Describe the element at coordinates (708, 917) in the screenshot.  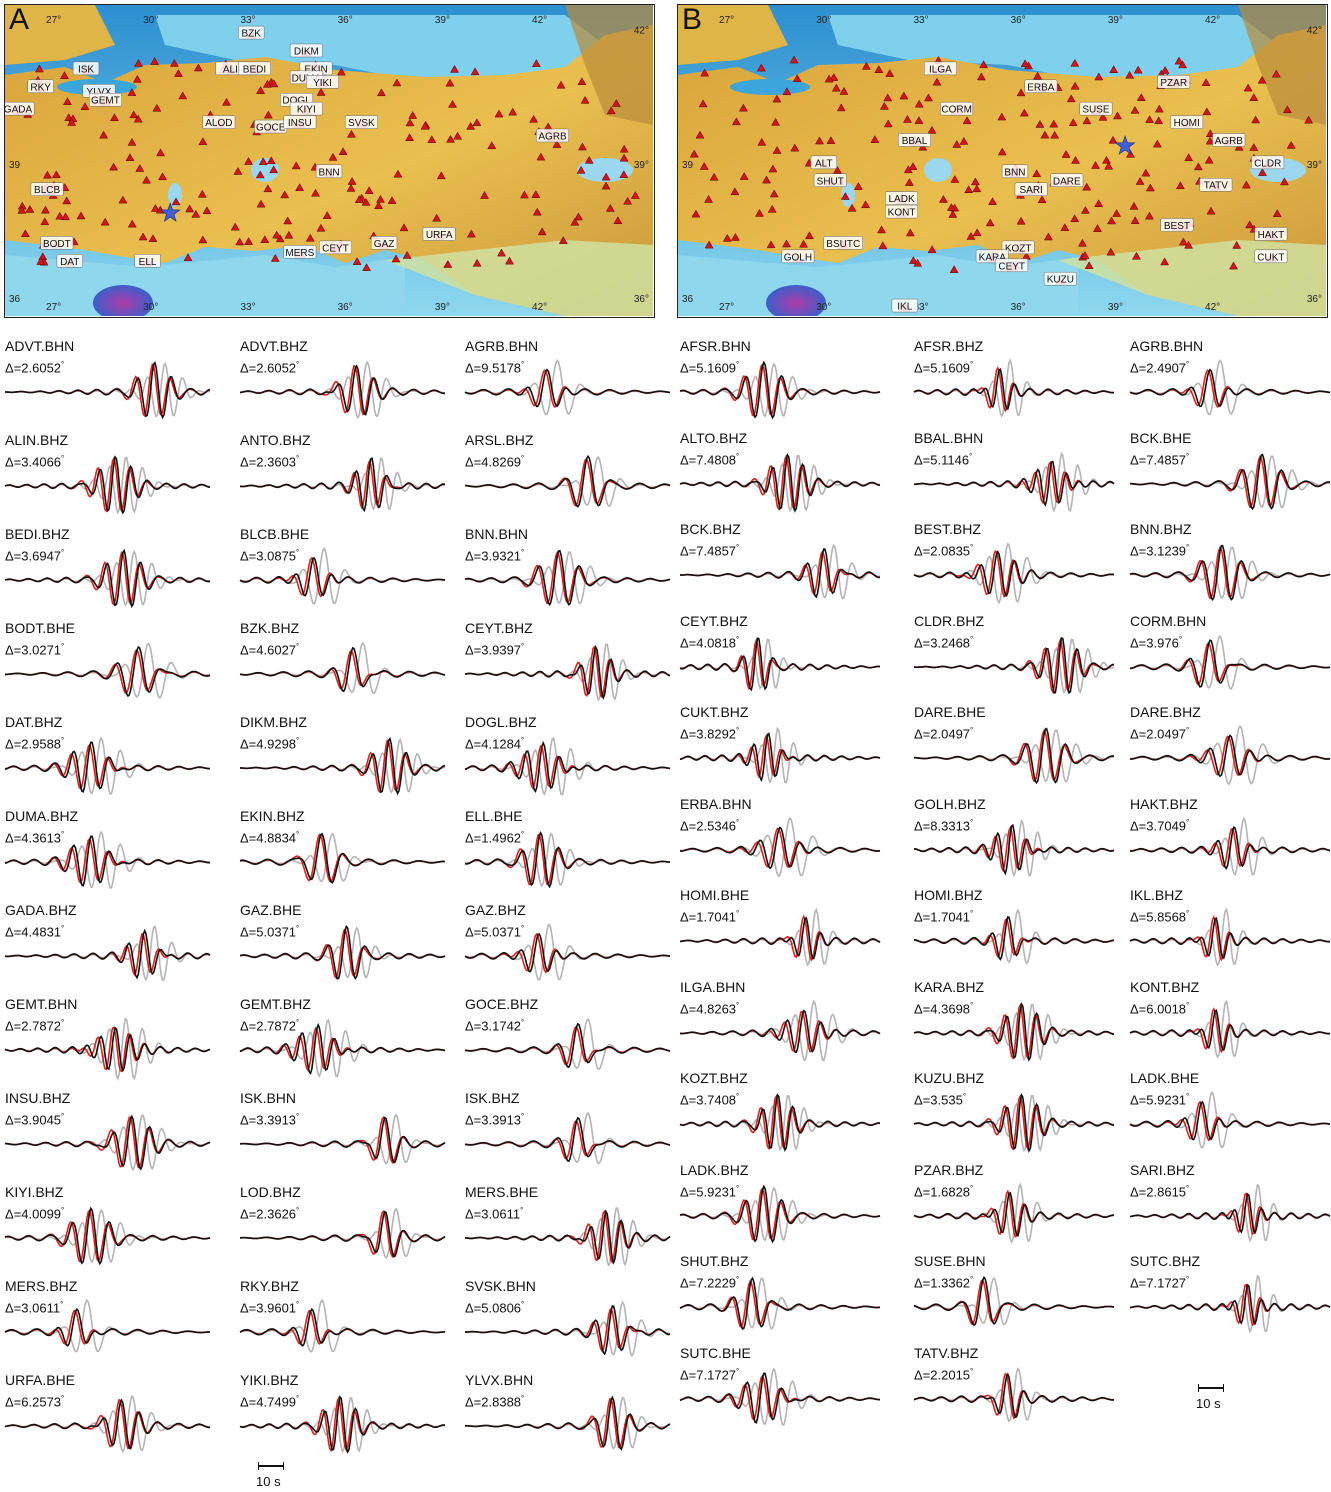
I see `epicentral-distance-value: Δ=1.7041` at that location.